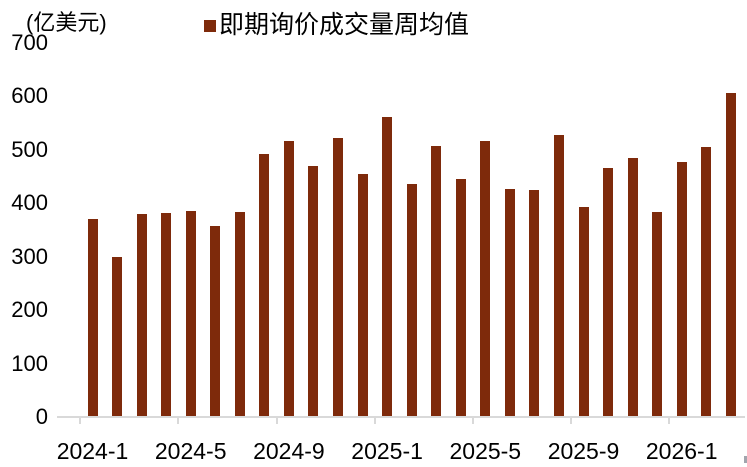  Describe the element at coordinates (29, 96) in the screenshot. I see `y-tick-label: 600` at that location.